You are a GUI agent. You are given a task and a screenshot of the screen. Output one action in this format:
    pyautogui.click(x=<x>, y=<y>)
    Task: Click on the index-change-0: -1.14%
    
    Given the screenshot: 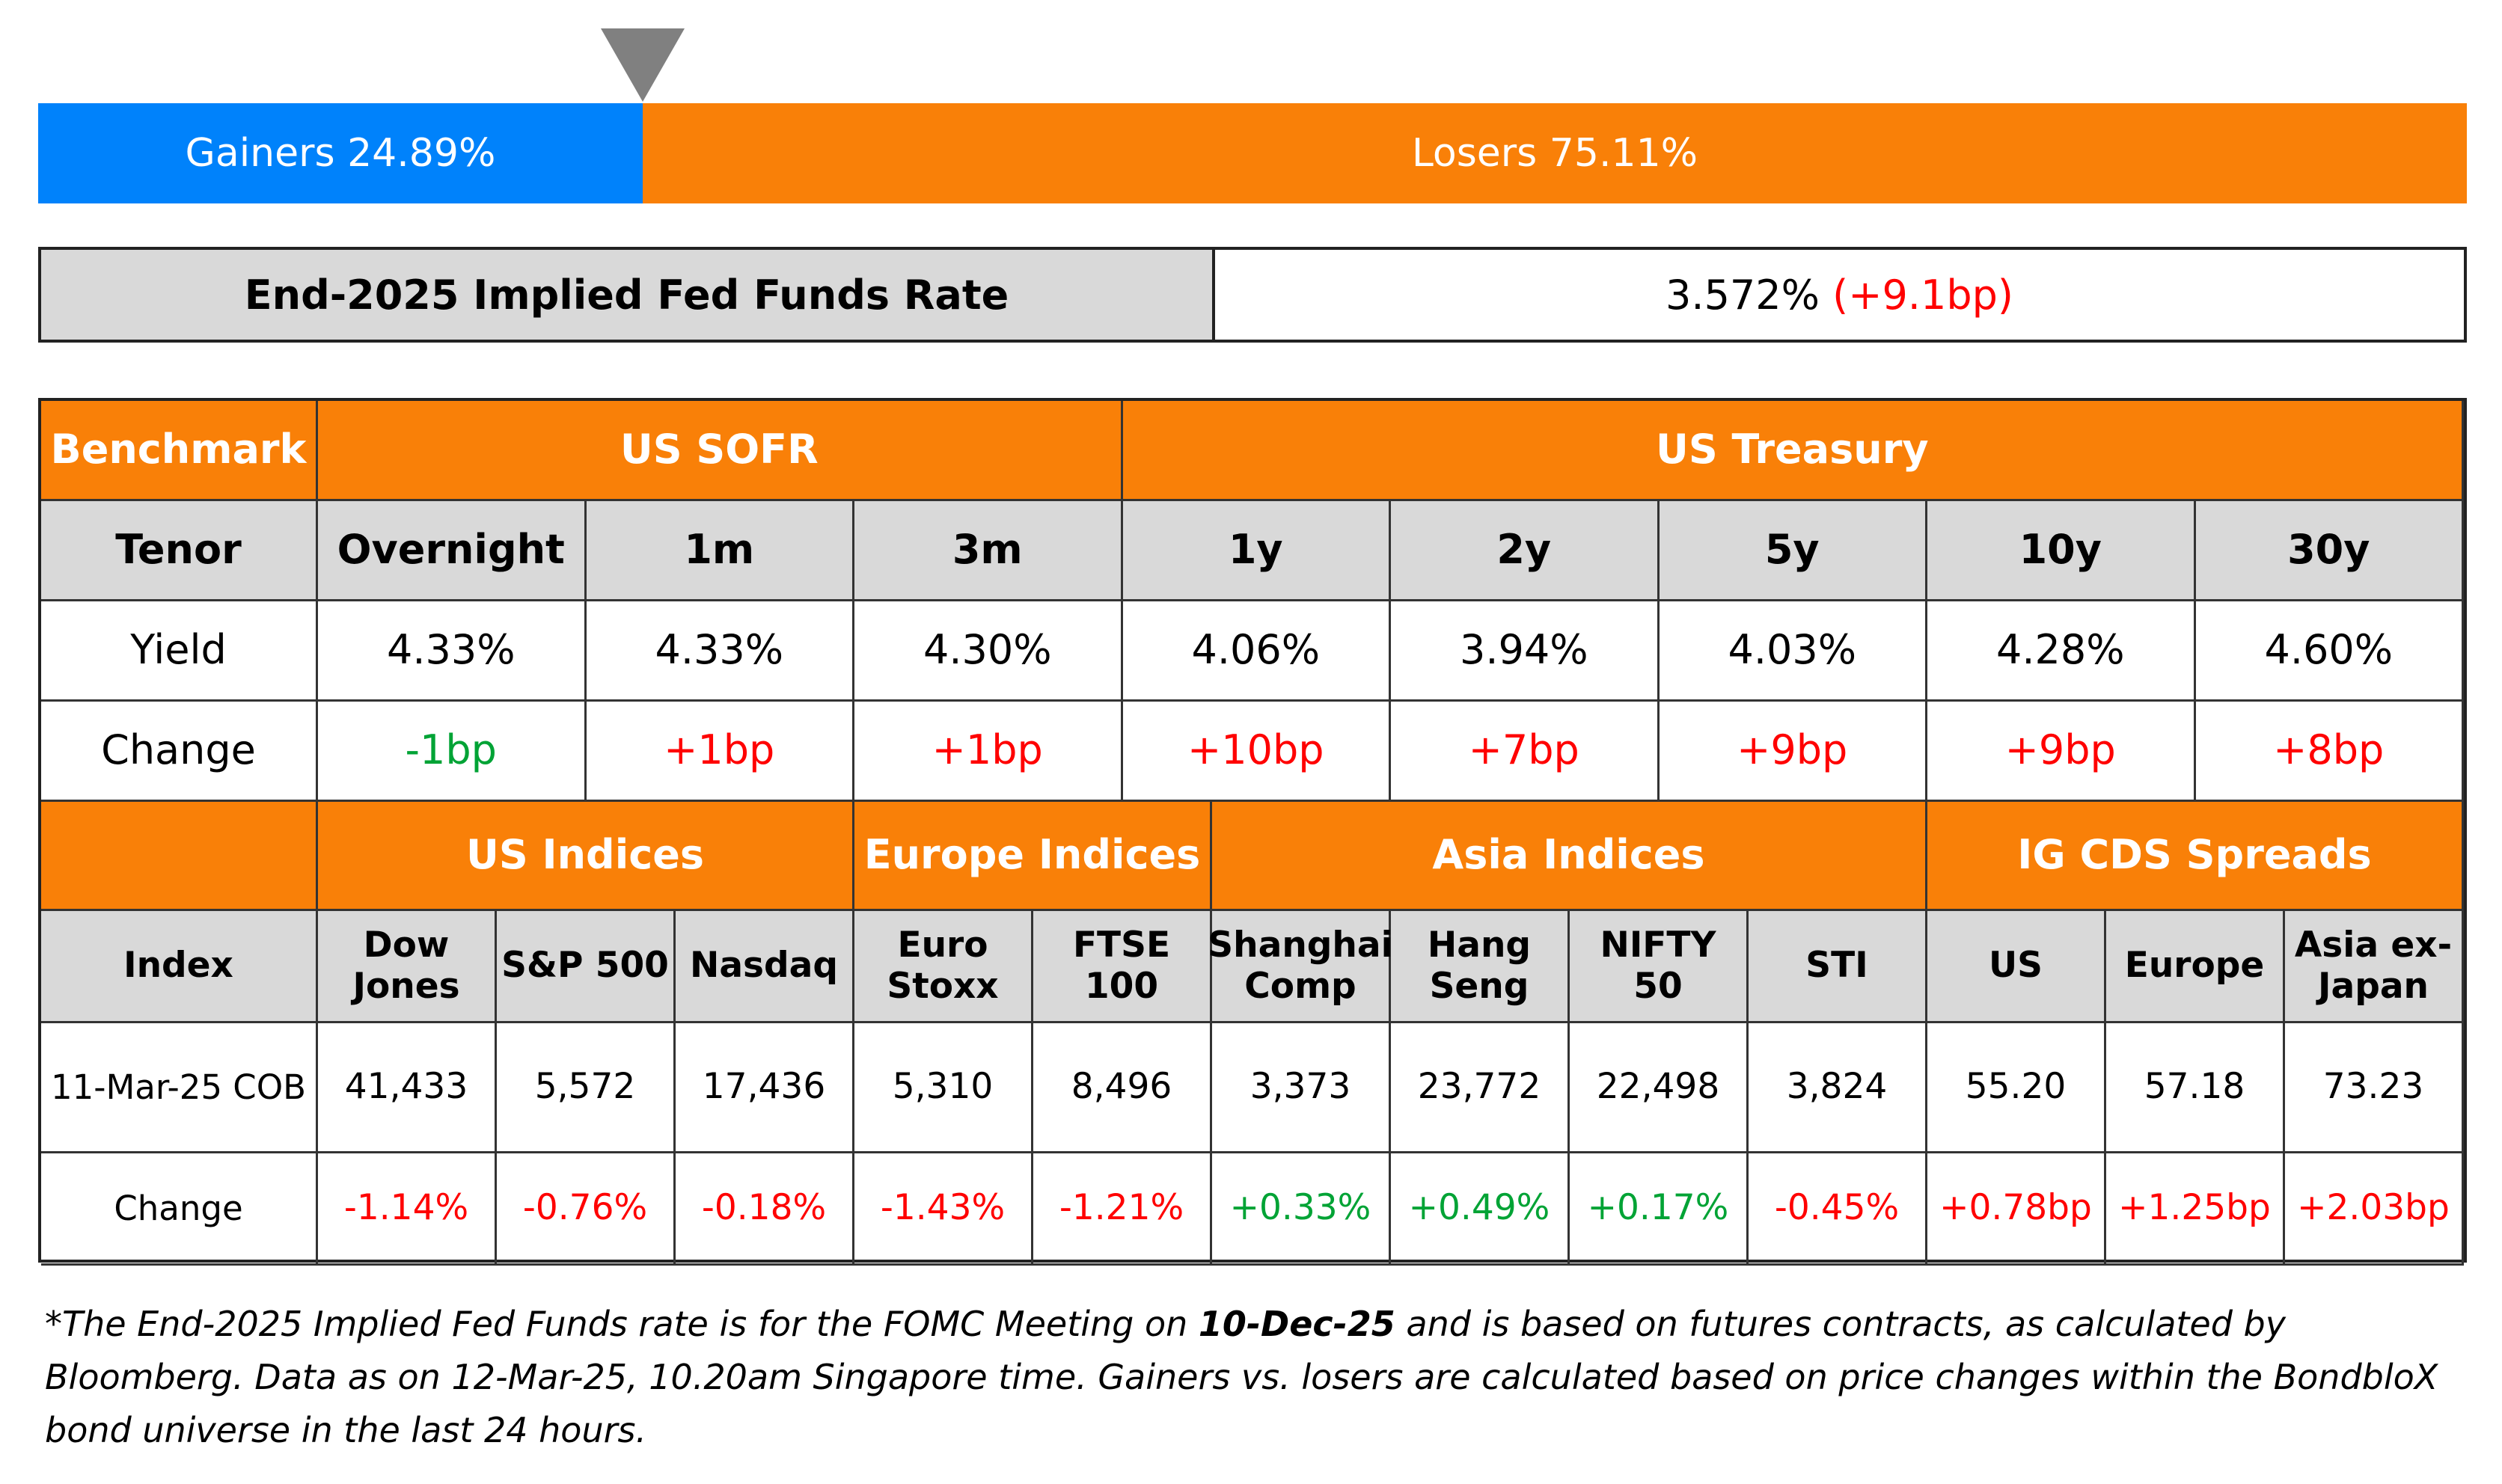 What is the action you would take?
    pyautogui.click(x=407, y=1209)
    